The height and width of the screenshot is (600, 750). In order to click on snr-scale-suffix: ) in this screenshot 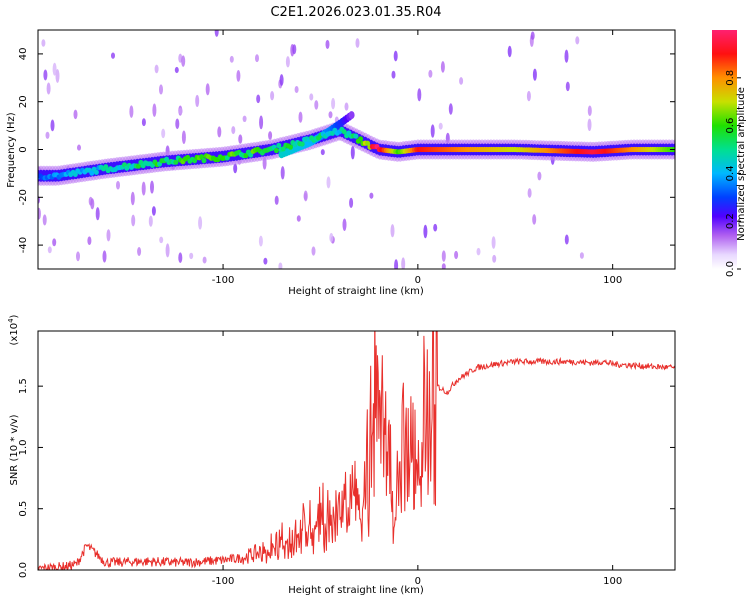, I will do `click(14, 316)`.